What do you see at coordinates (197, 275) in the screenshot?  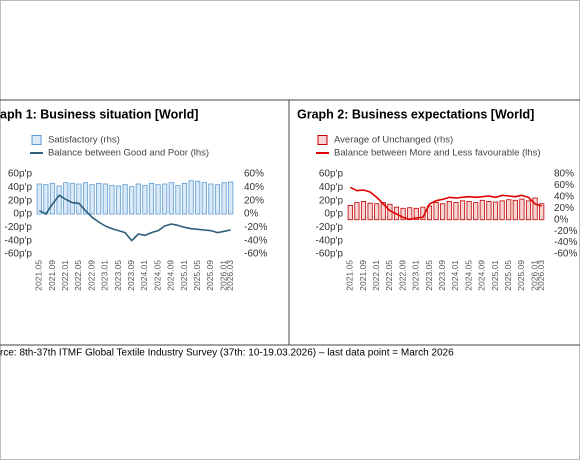 I see `x-tick-label: 2025.05` at bounding box center [197, 275].